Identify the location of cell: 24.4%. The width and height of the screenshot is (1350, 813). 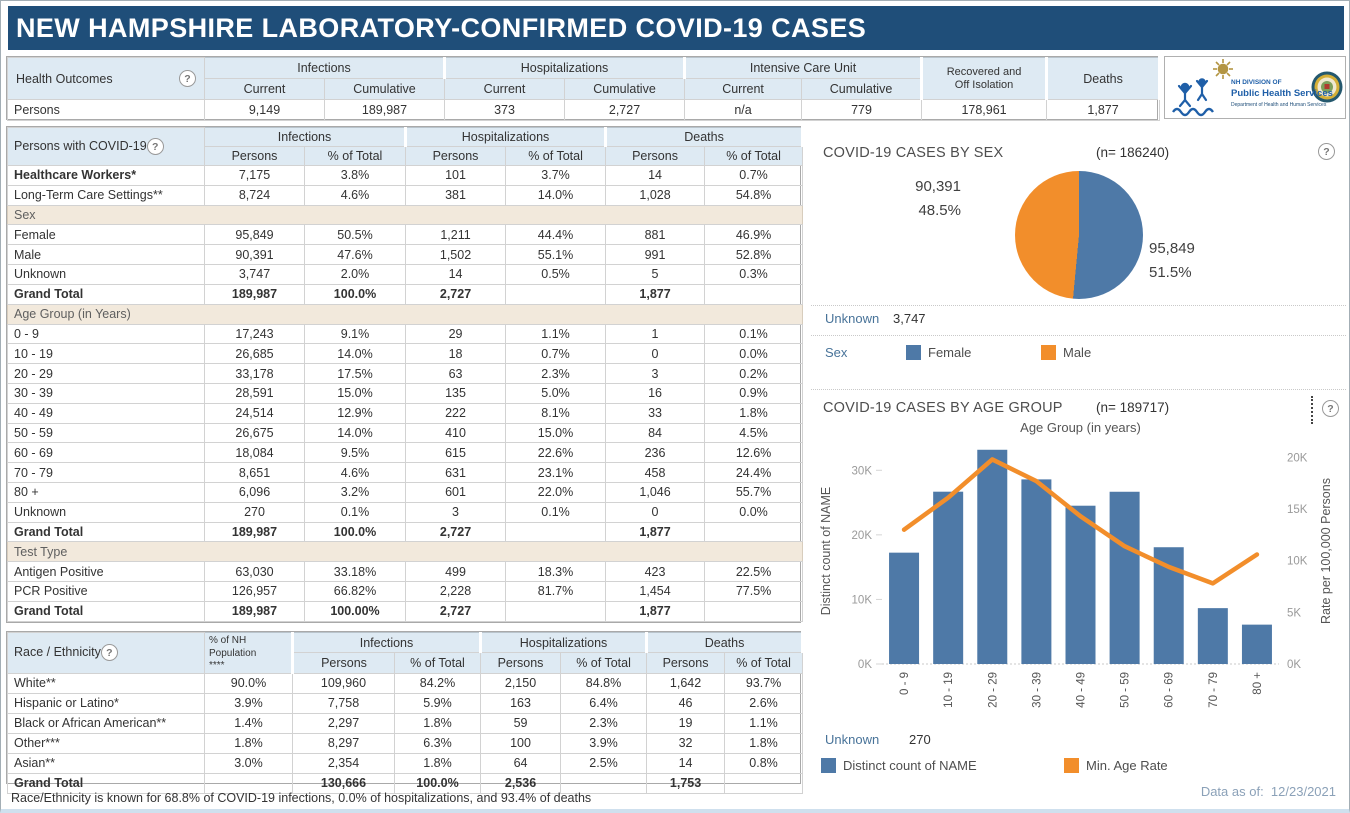
(754, 472).